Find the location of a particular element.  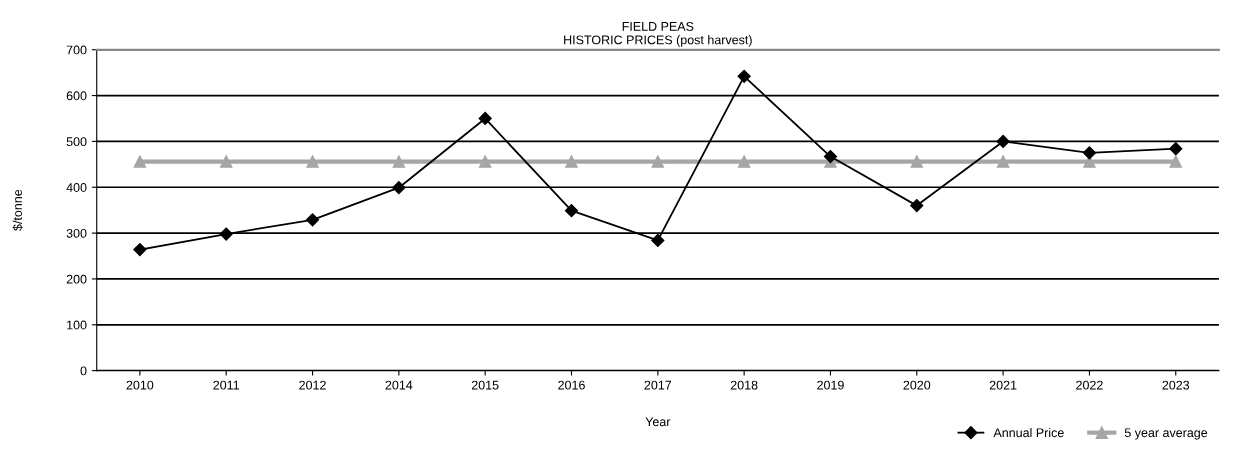

x-tick-label: 2020 is located at coordinates (917, 385).